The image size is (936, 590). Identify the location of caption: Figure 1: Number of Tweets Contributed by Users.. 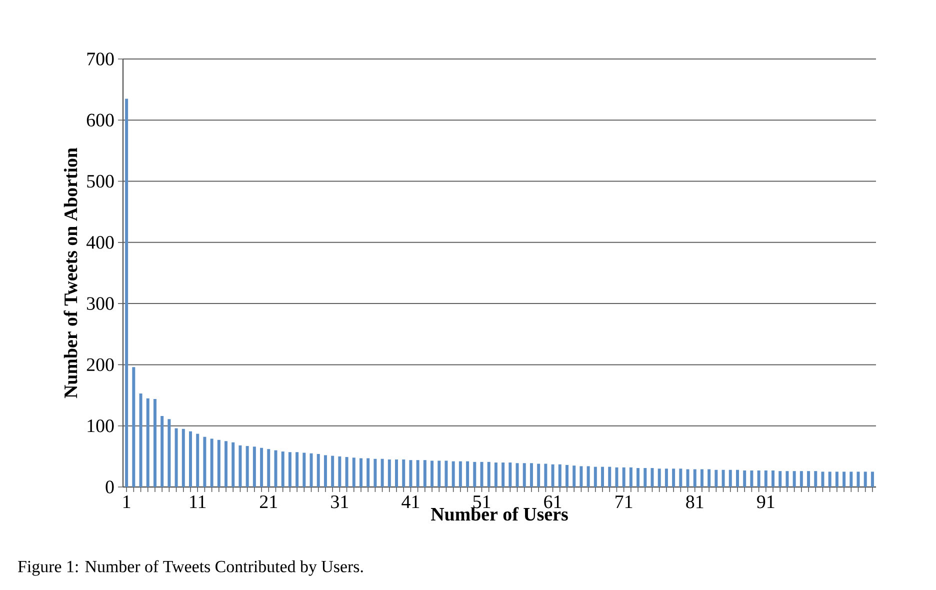
(190, 568).